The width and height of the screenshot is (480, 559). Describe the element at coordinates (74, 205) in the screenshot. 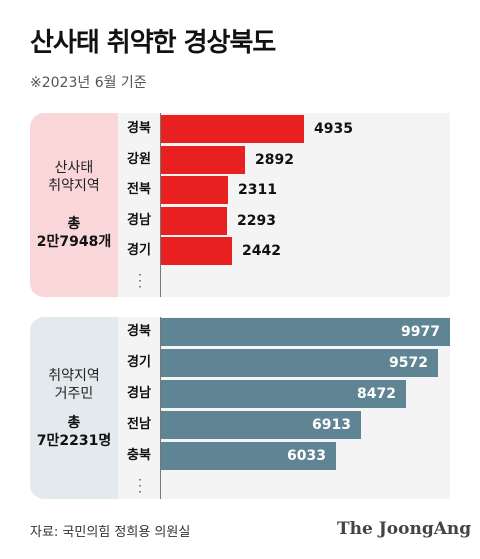

I see `landslide-area-panel: 산사태 취약지역 총 2만7948개` at that location.